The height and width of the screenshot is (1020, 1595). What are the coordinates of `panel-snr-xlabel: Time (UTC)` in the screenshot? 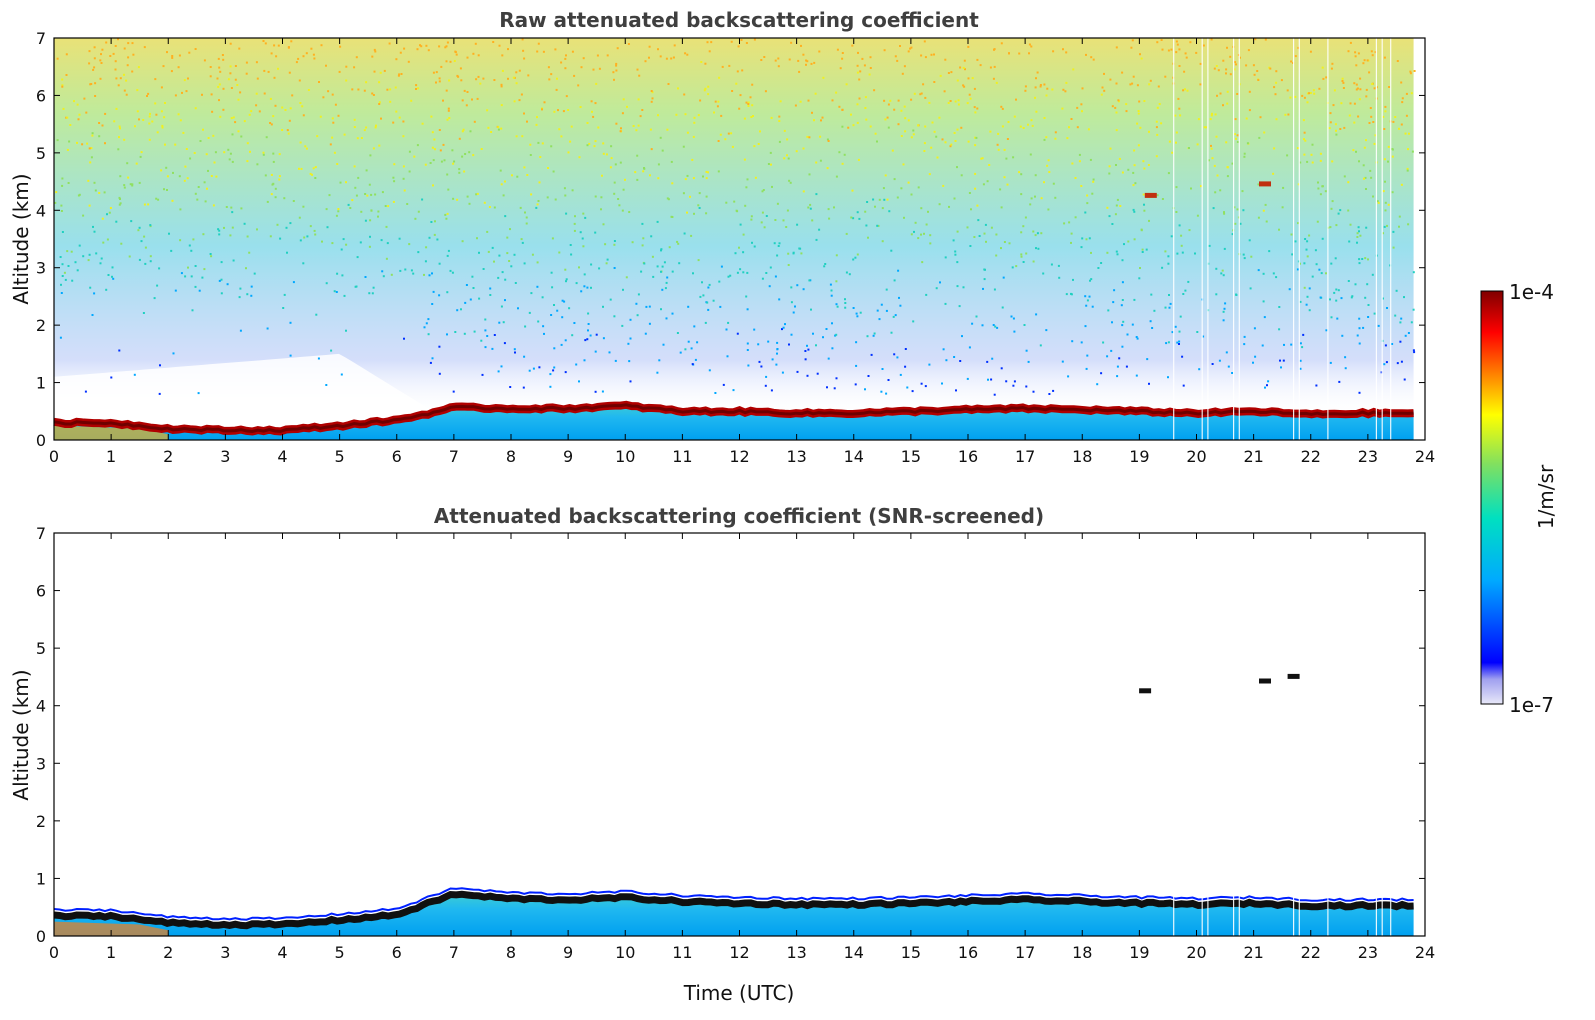 It's located at (739, 993).